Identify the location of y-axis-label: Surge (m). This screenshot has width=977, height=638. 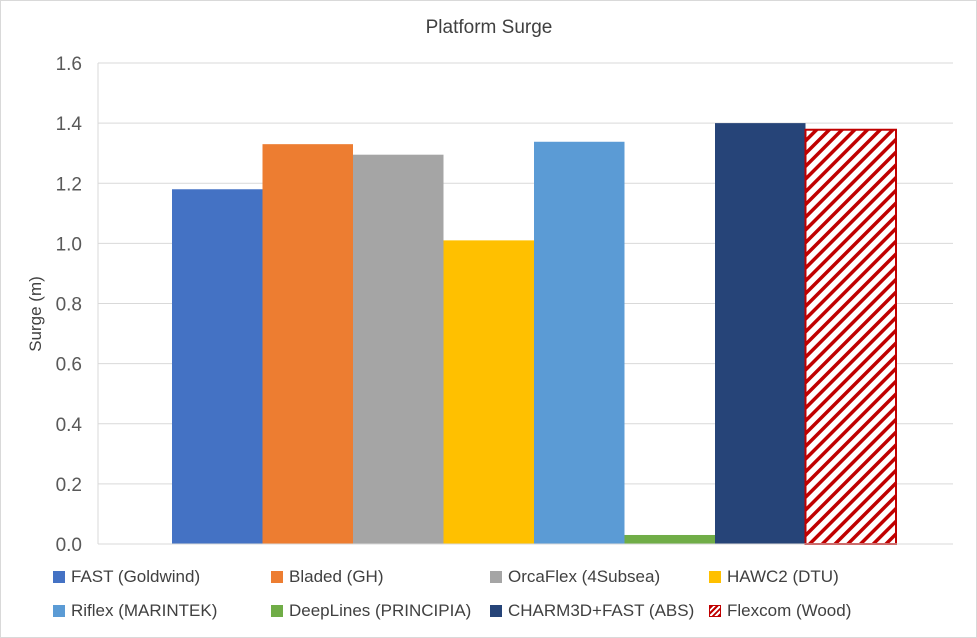
(35, 314).